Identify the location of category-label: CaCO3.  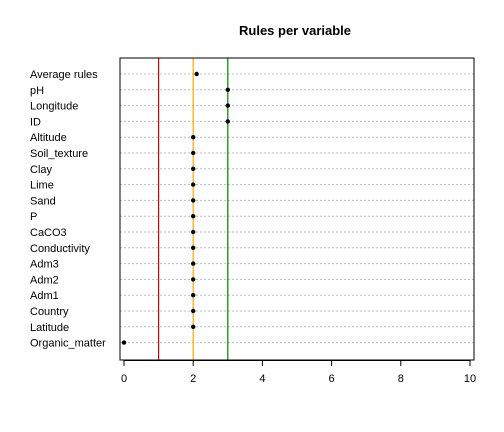
(48, 233).